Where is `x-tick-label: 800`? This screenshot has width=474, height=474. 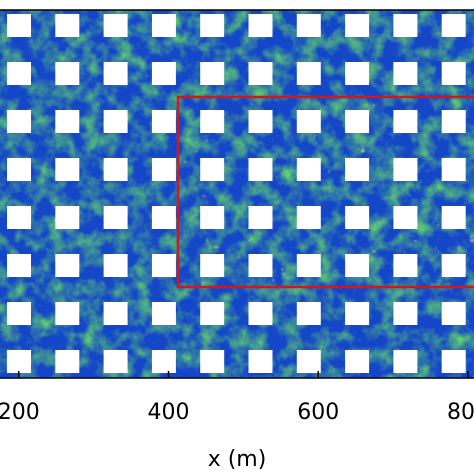 x-tick-label: 800 is located at coordinates (460, 412).